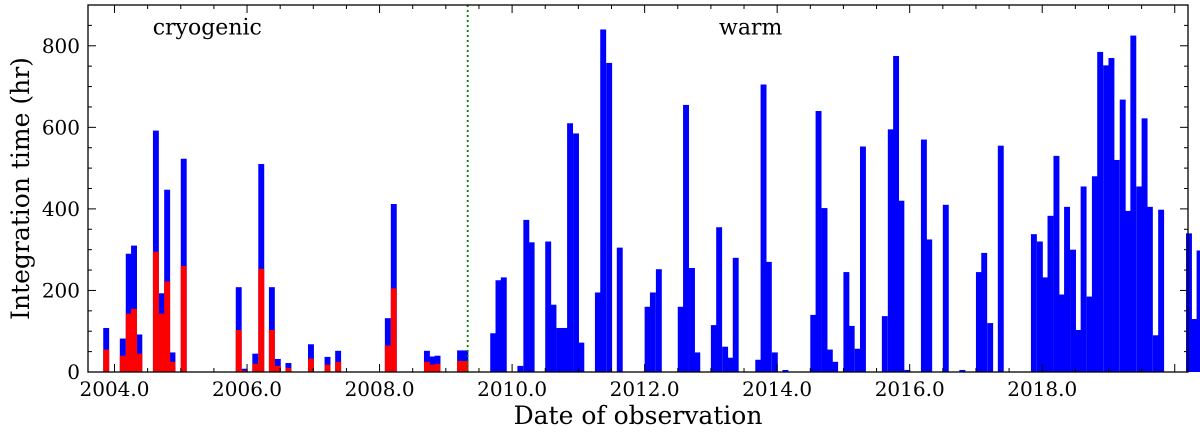 The width and height of the screenshot is (1200, 433). What do you see at coordinates (61, 209) in the screenshot?
I see `y-tick-labels: 0 200 400 600 800` at bounding box center [61, 209].